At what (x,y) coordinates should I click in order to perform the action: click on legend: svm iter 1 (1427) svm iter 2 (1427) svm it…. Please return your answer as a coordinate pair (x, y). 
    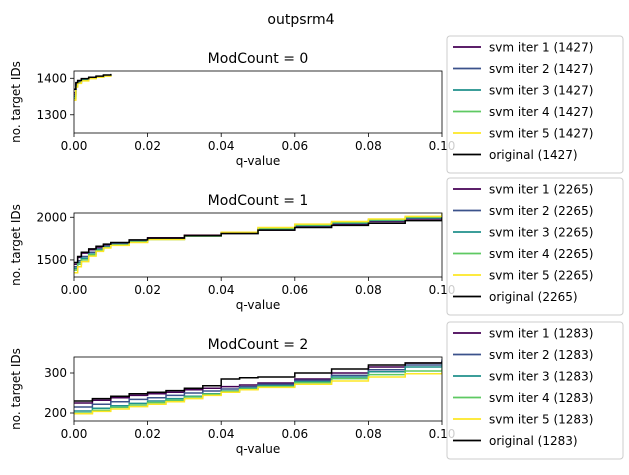
    Looking at the image, I should click on (535, 104).